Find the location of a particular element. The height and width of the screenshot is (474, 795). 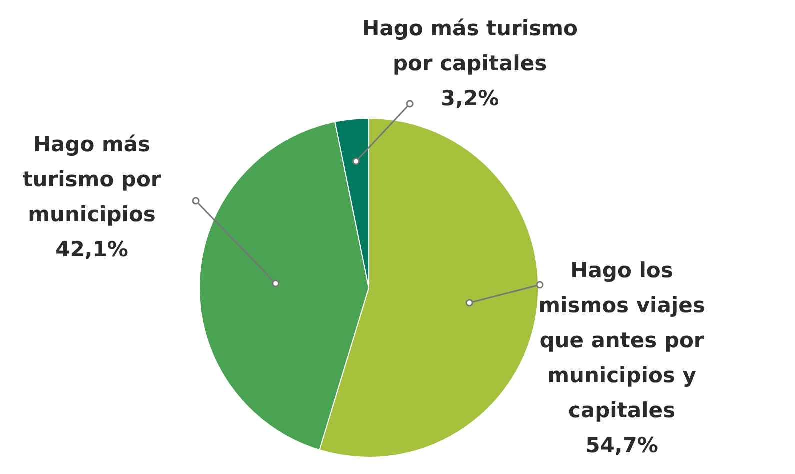

data-label: 3,2% is located at coordinates (470, 98).